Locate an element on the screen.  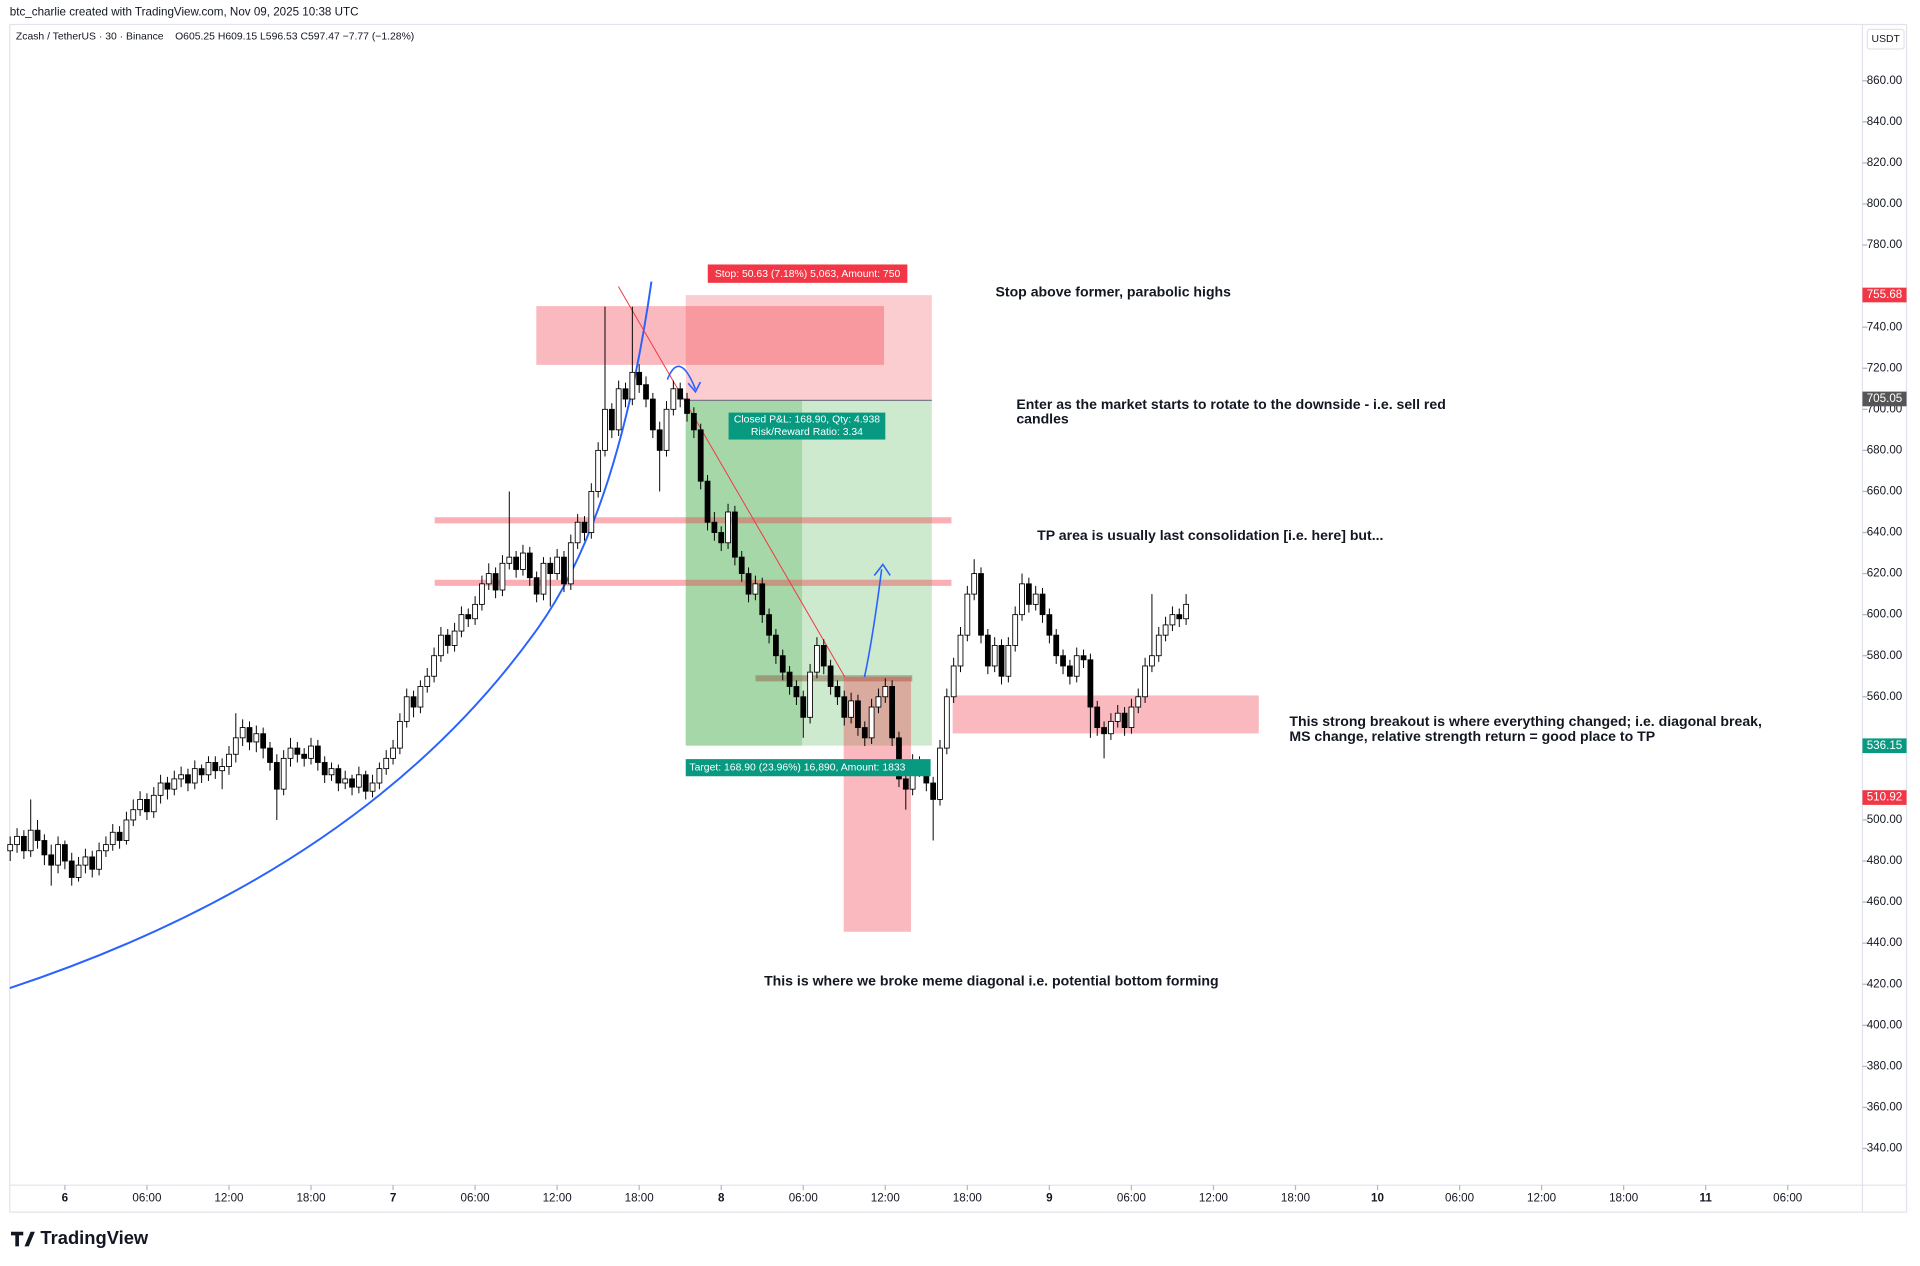
x-tick-label: 11 is located at coordinates (1706, 1198).